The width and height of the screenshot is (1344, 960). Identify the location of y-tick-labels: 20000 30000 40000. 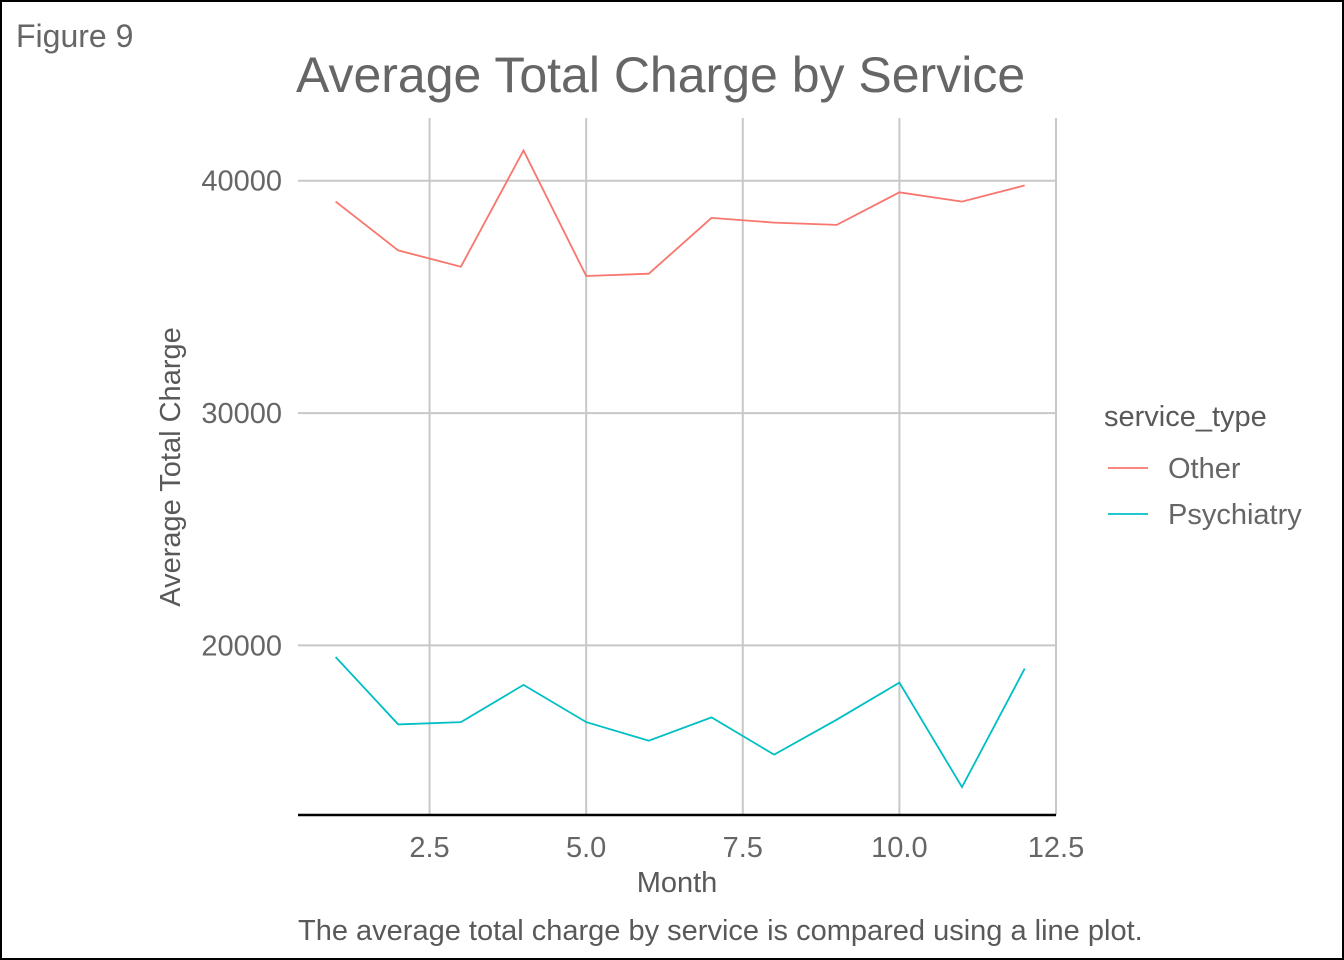
(241, 414).